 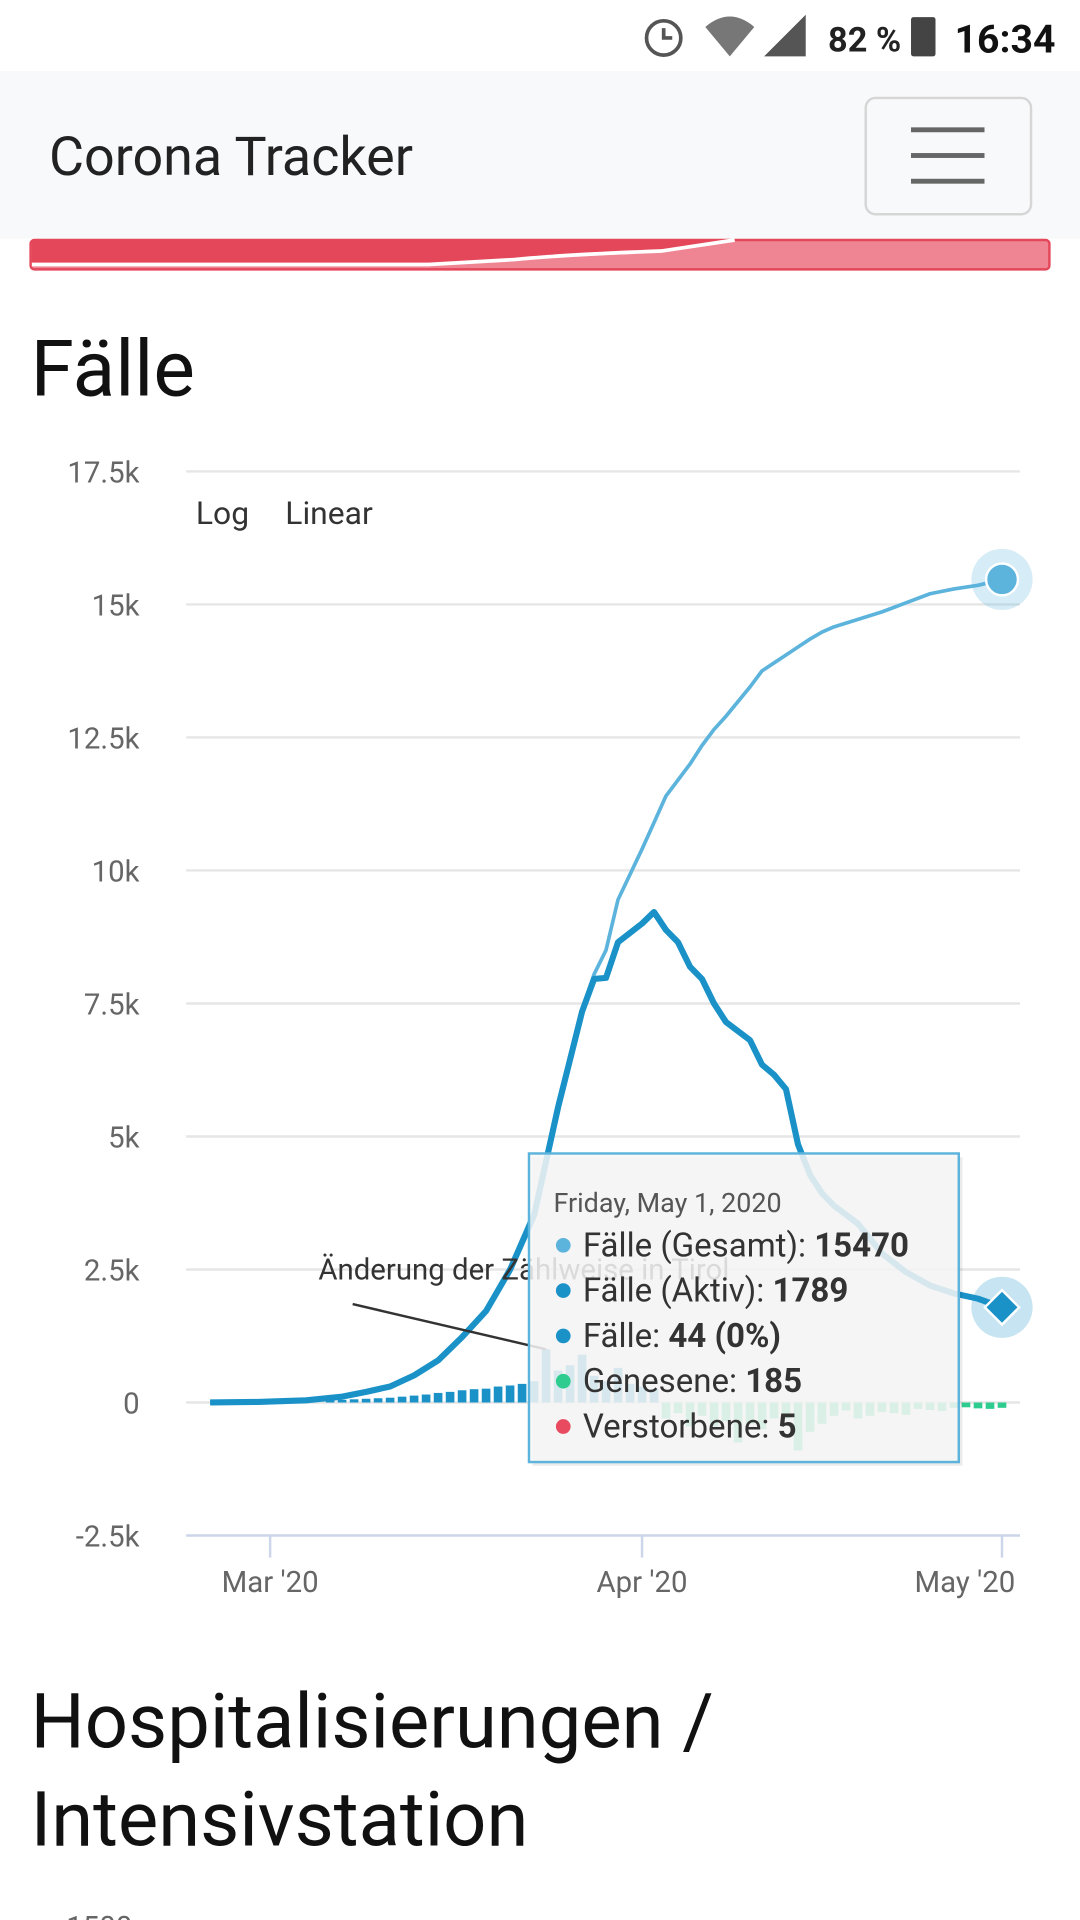 What do you see at coordinates (730, 36) in the screenshot?
I see `wifi-icon` at bounding box center [730, 36].